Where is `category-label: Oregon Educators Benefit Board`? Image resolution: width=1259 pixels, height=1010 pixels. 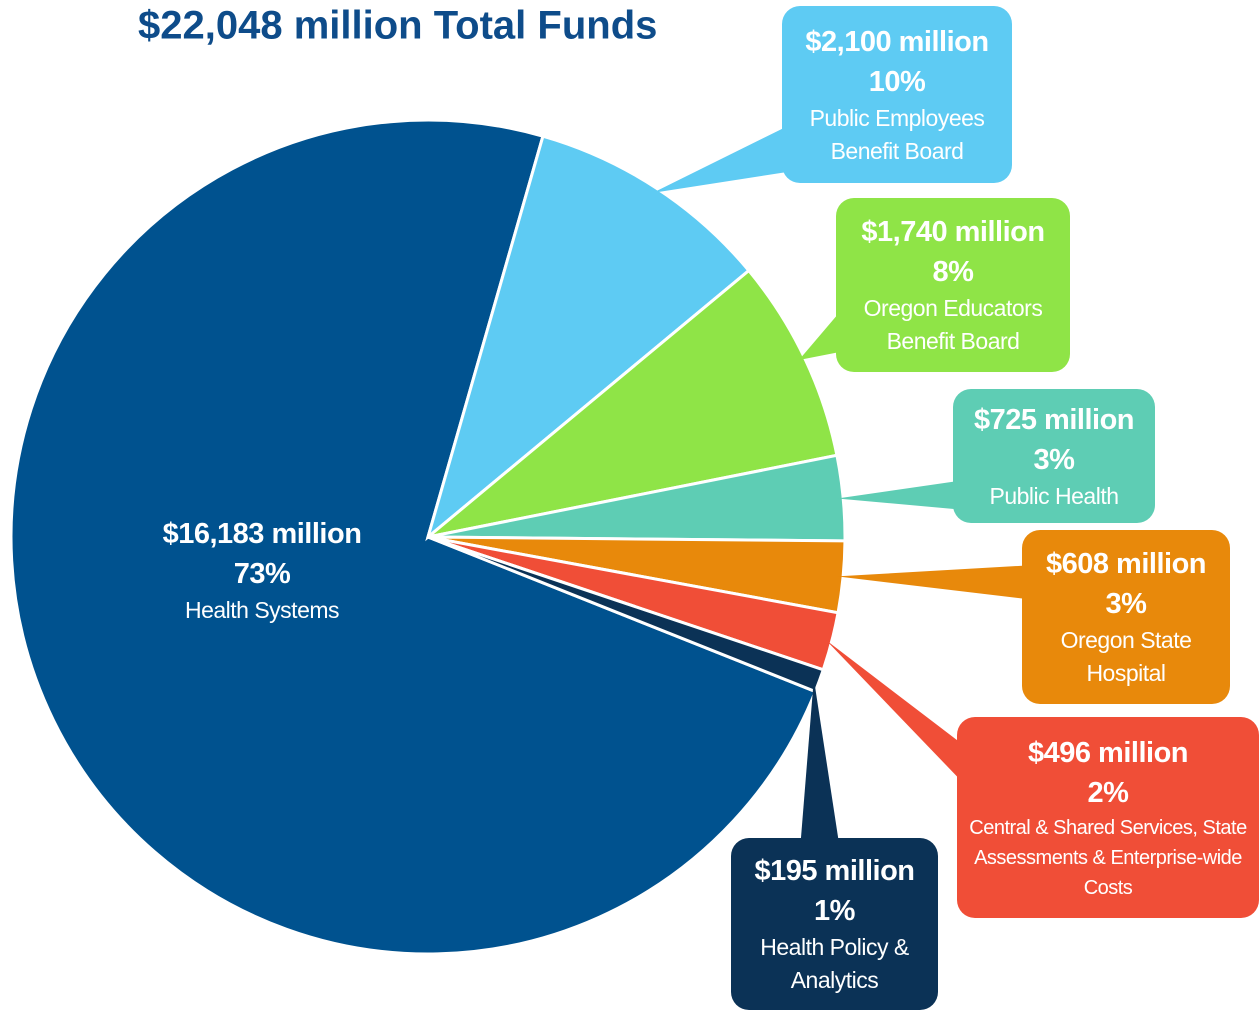
category-label: Oregon Educators Benefit Board is located at coordinates (953, 324).